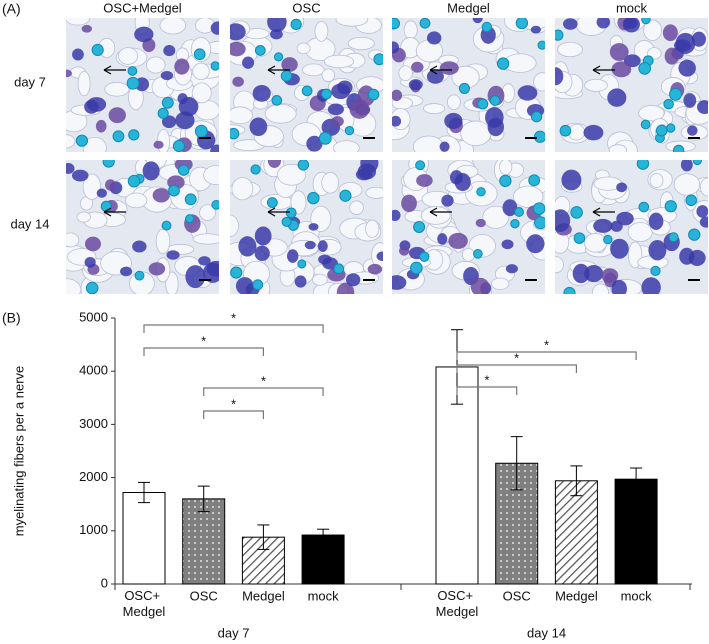  What do you see at coordinates (93, 423) in the screenshot?
I see `y-tick-label: 3000` at bounding box center [93, 423].